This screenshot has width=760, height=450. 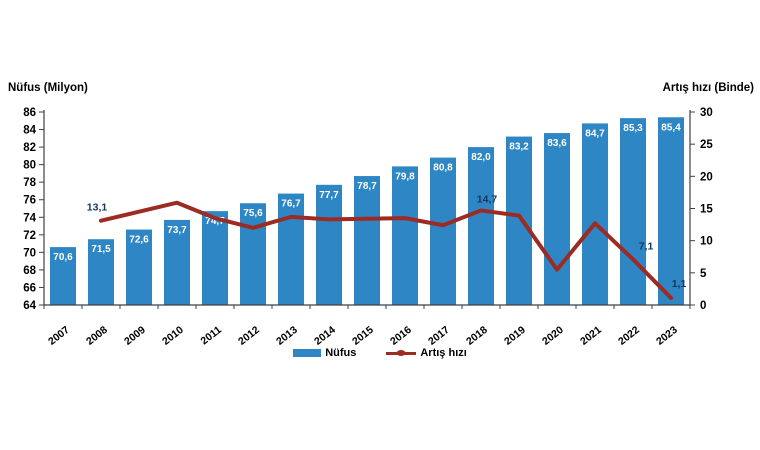 What do you see at coordinates (380, 353) in the screenshot?
I see `legend: Nüfus Artış hızı` at bounding box center [380, 353].